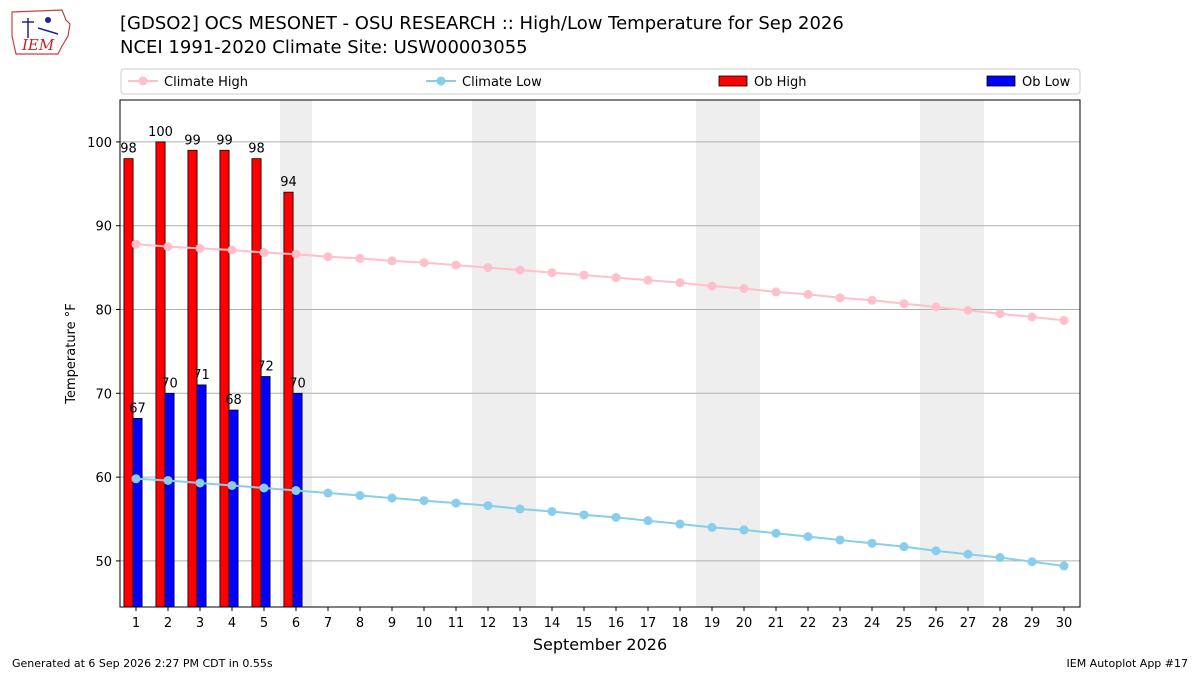 The image size is (1200, 675). Describe the element at coordinates (103, 562) in the screenshot. I see `y-tick-label-50: 50` at that location.